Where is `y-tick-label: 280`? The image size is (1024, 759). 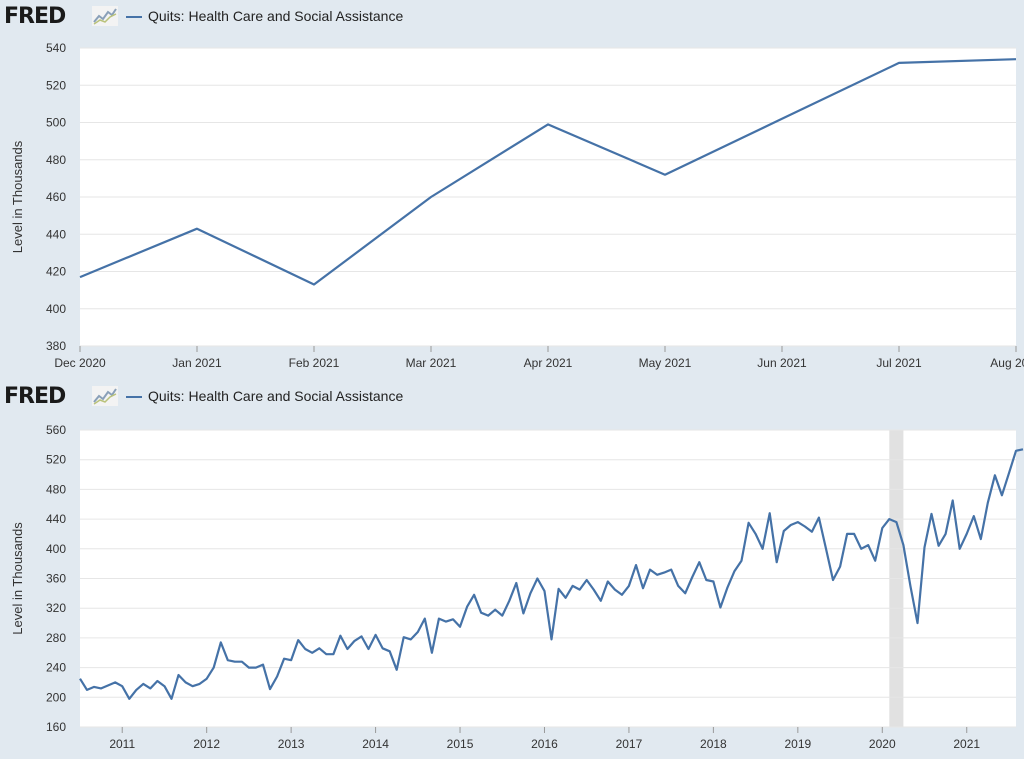 y-tick-label: 280 is located at coordinates (56, 638).